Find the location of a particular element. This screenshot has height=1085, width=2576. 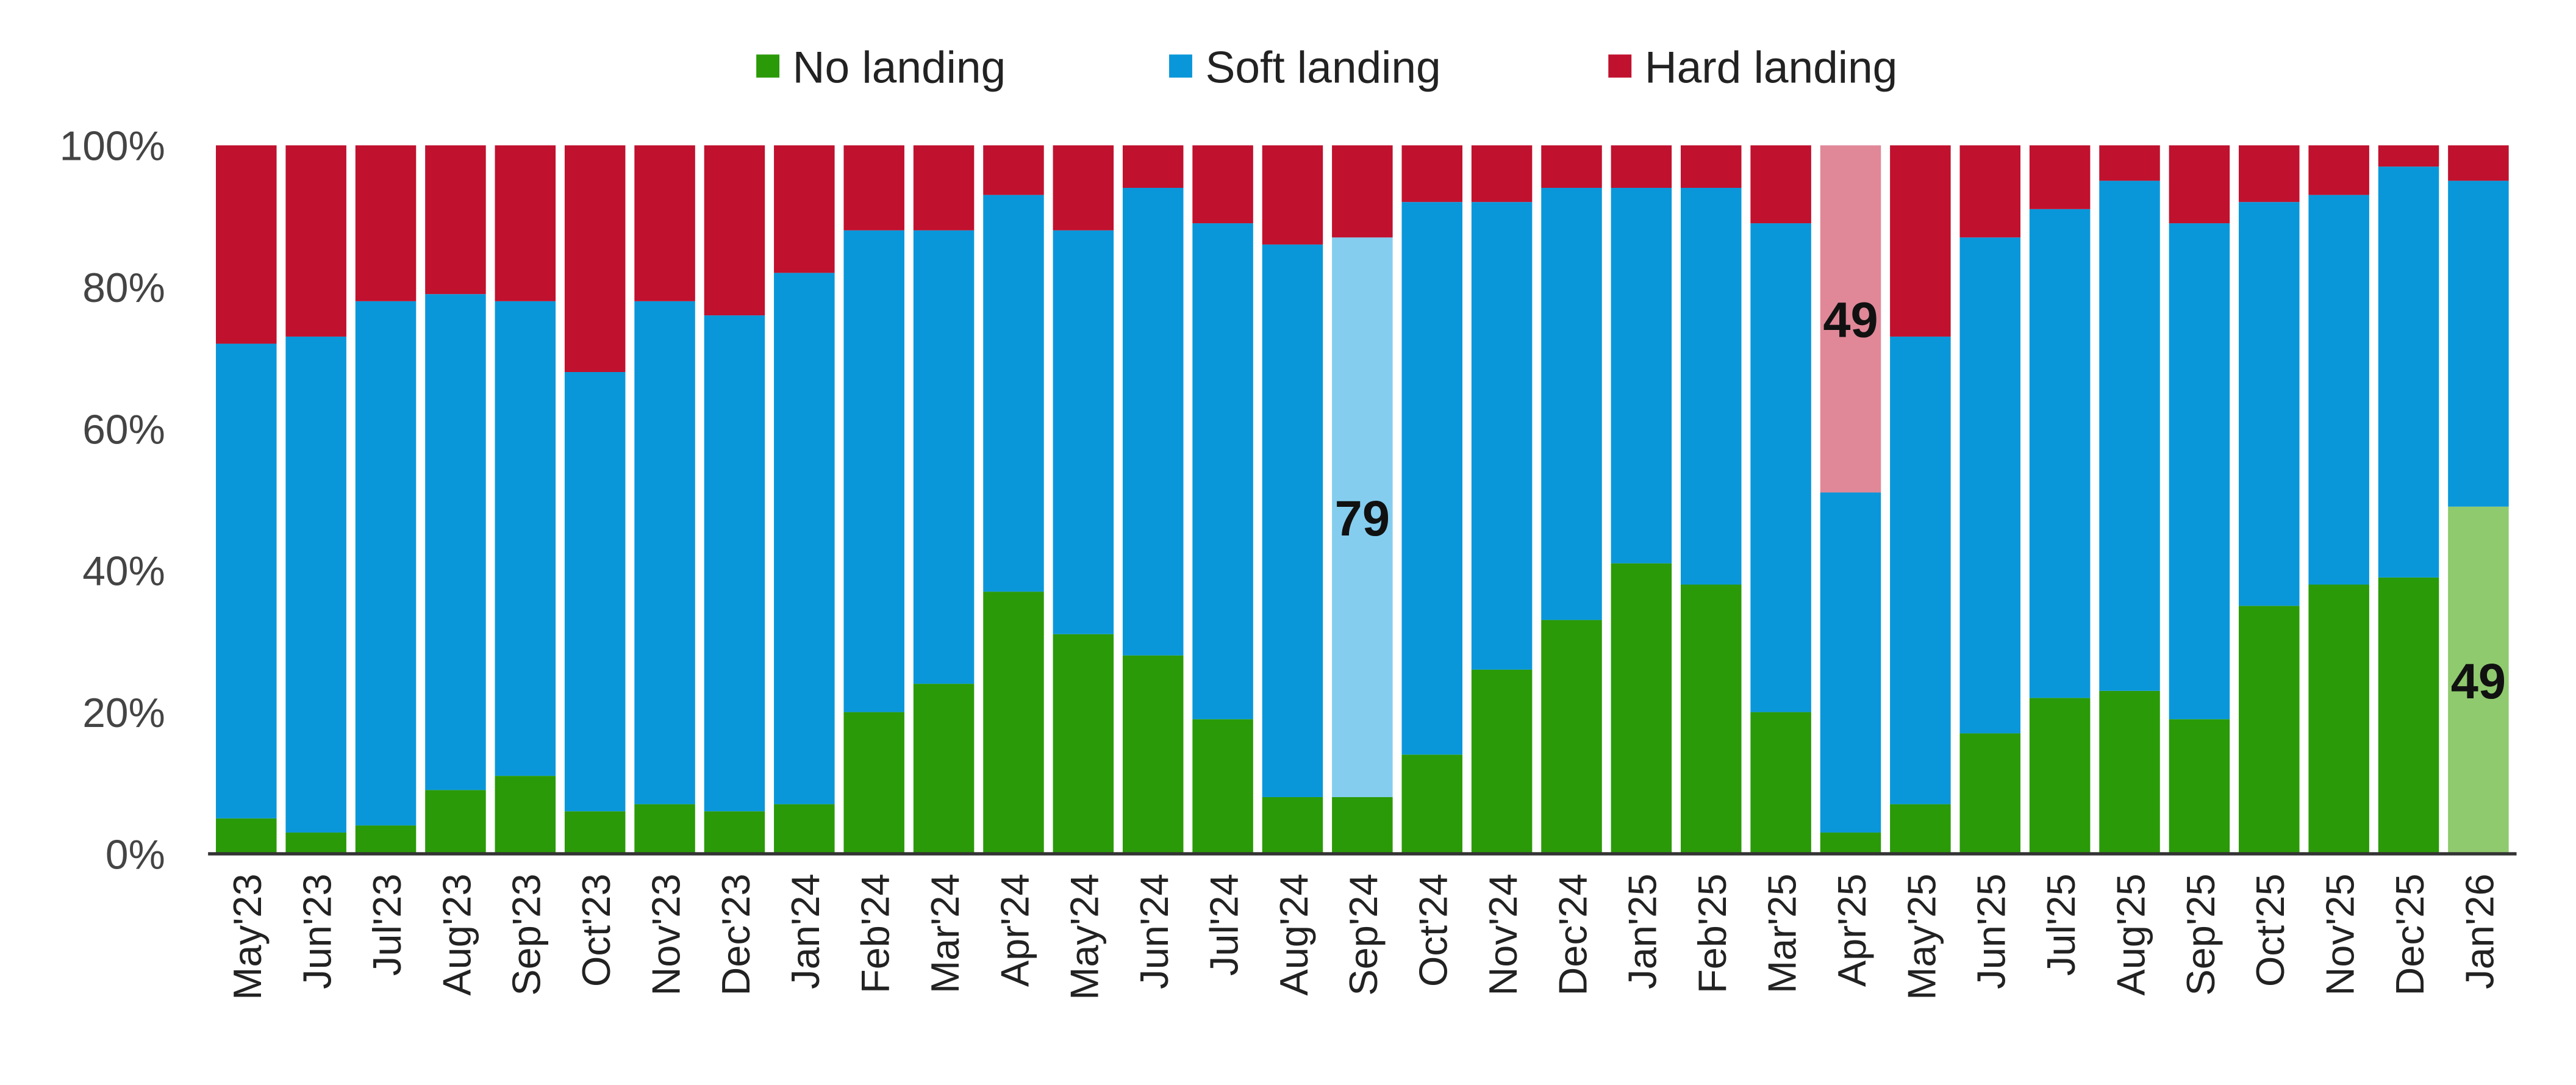

x-tick-label: May'24 is located at coordinates (1084, 936).